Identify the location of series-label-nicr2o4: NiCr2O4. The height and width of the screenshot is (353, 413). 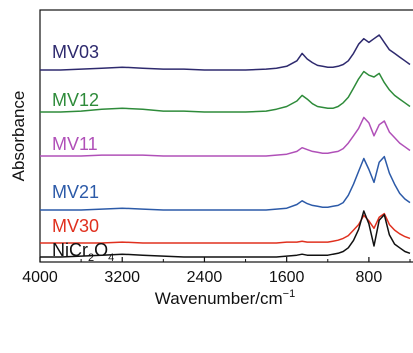
(83, 252).